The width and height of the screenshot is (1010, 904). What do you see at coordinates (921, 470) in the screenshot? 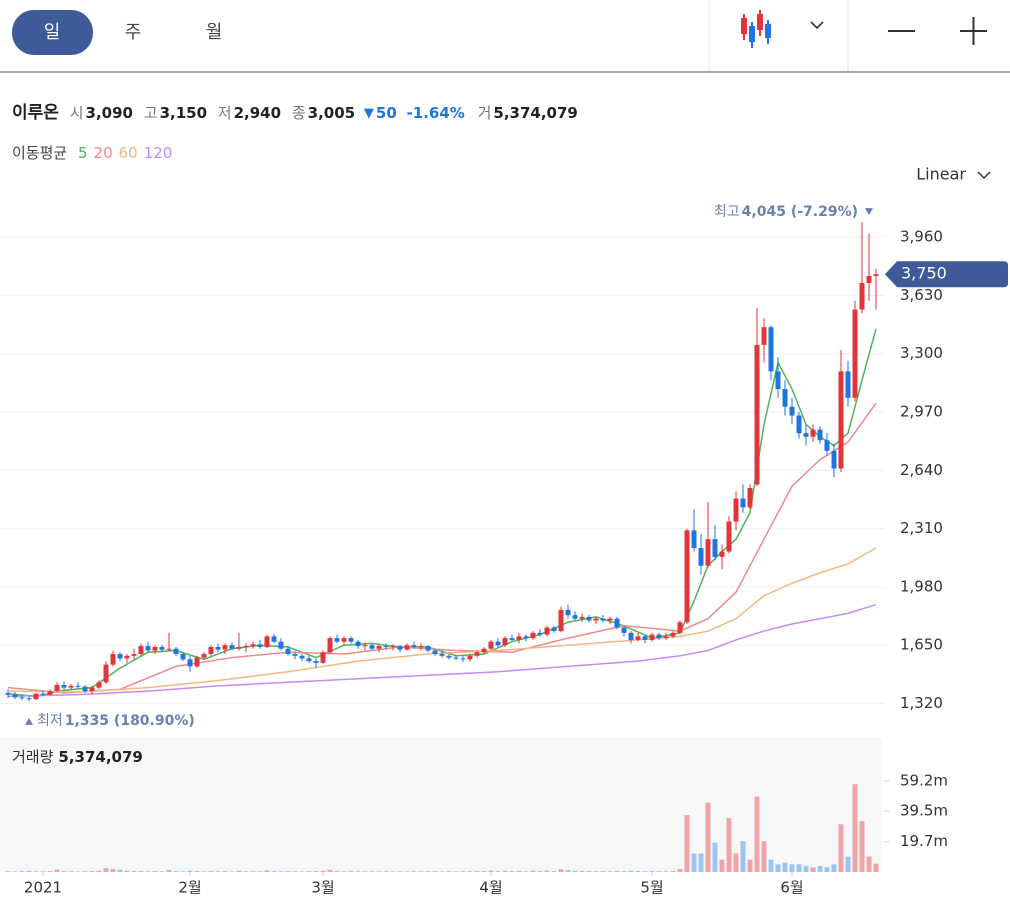
I see `y-tick-label: 2,640` at bounding box center [921, 470].